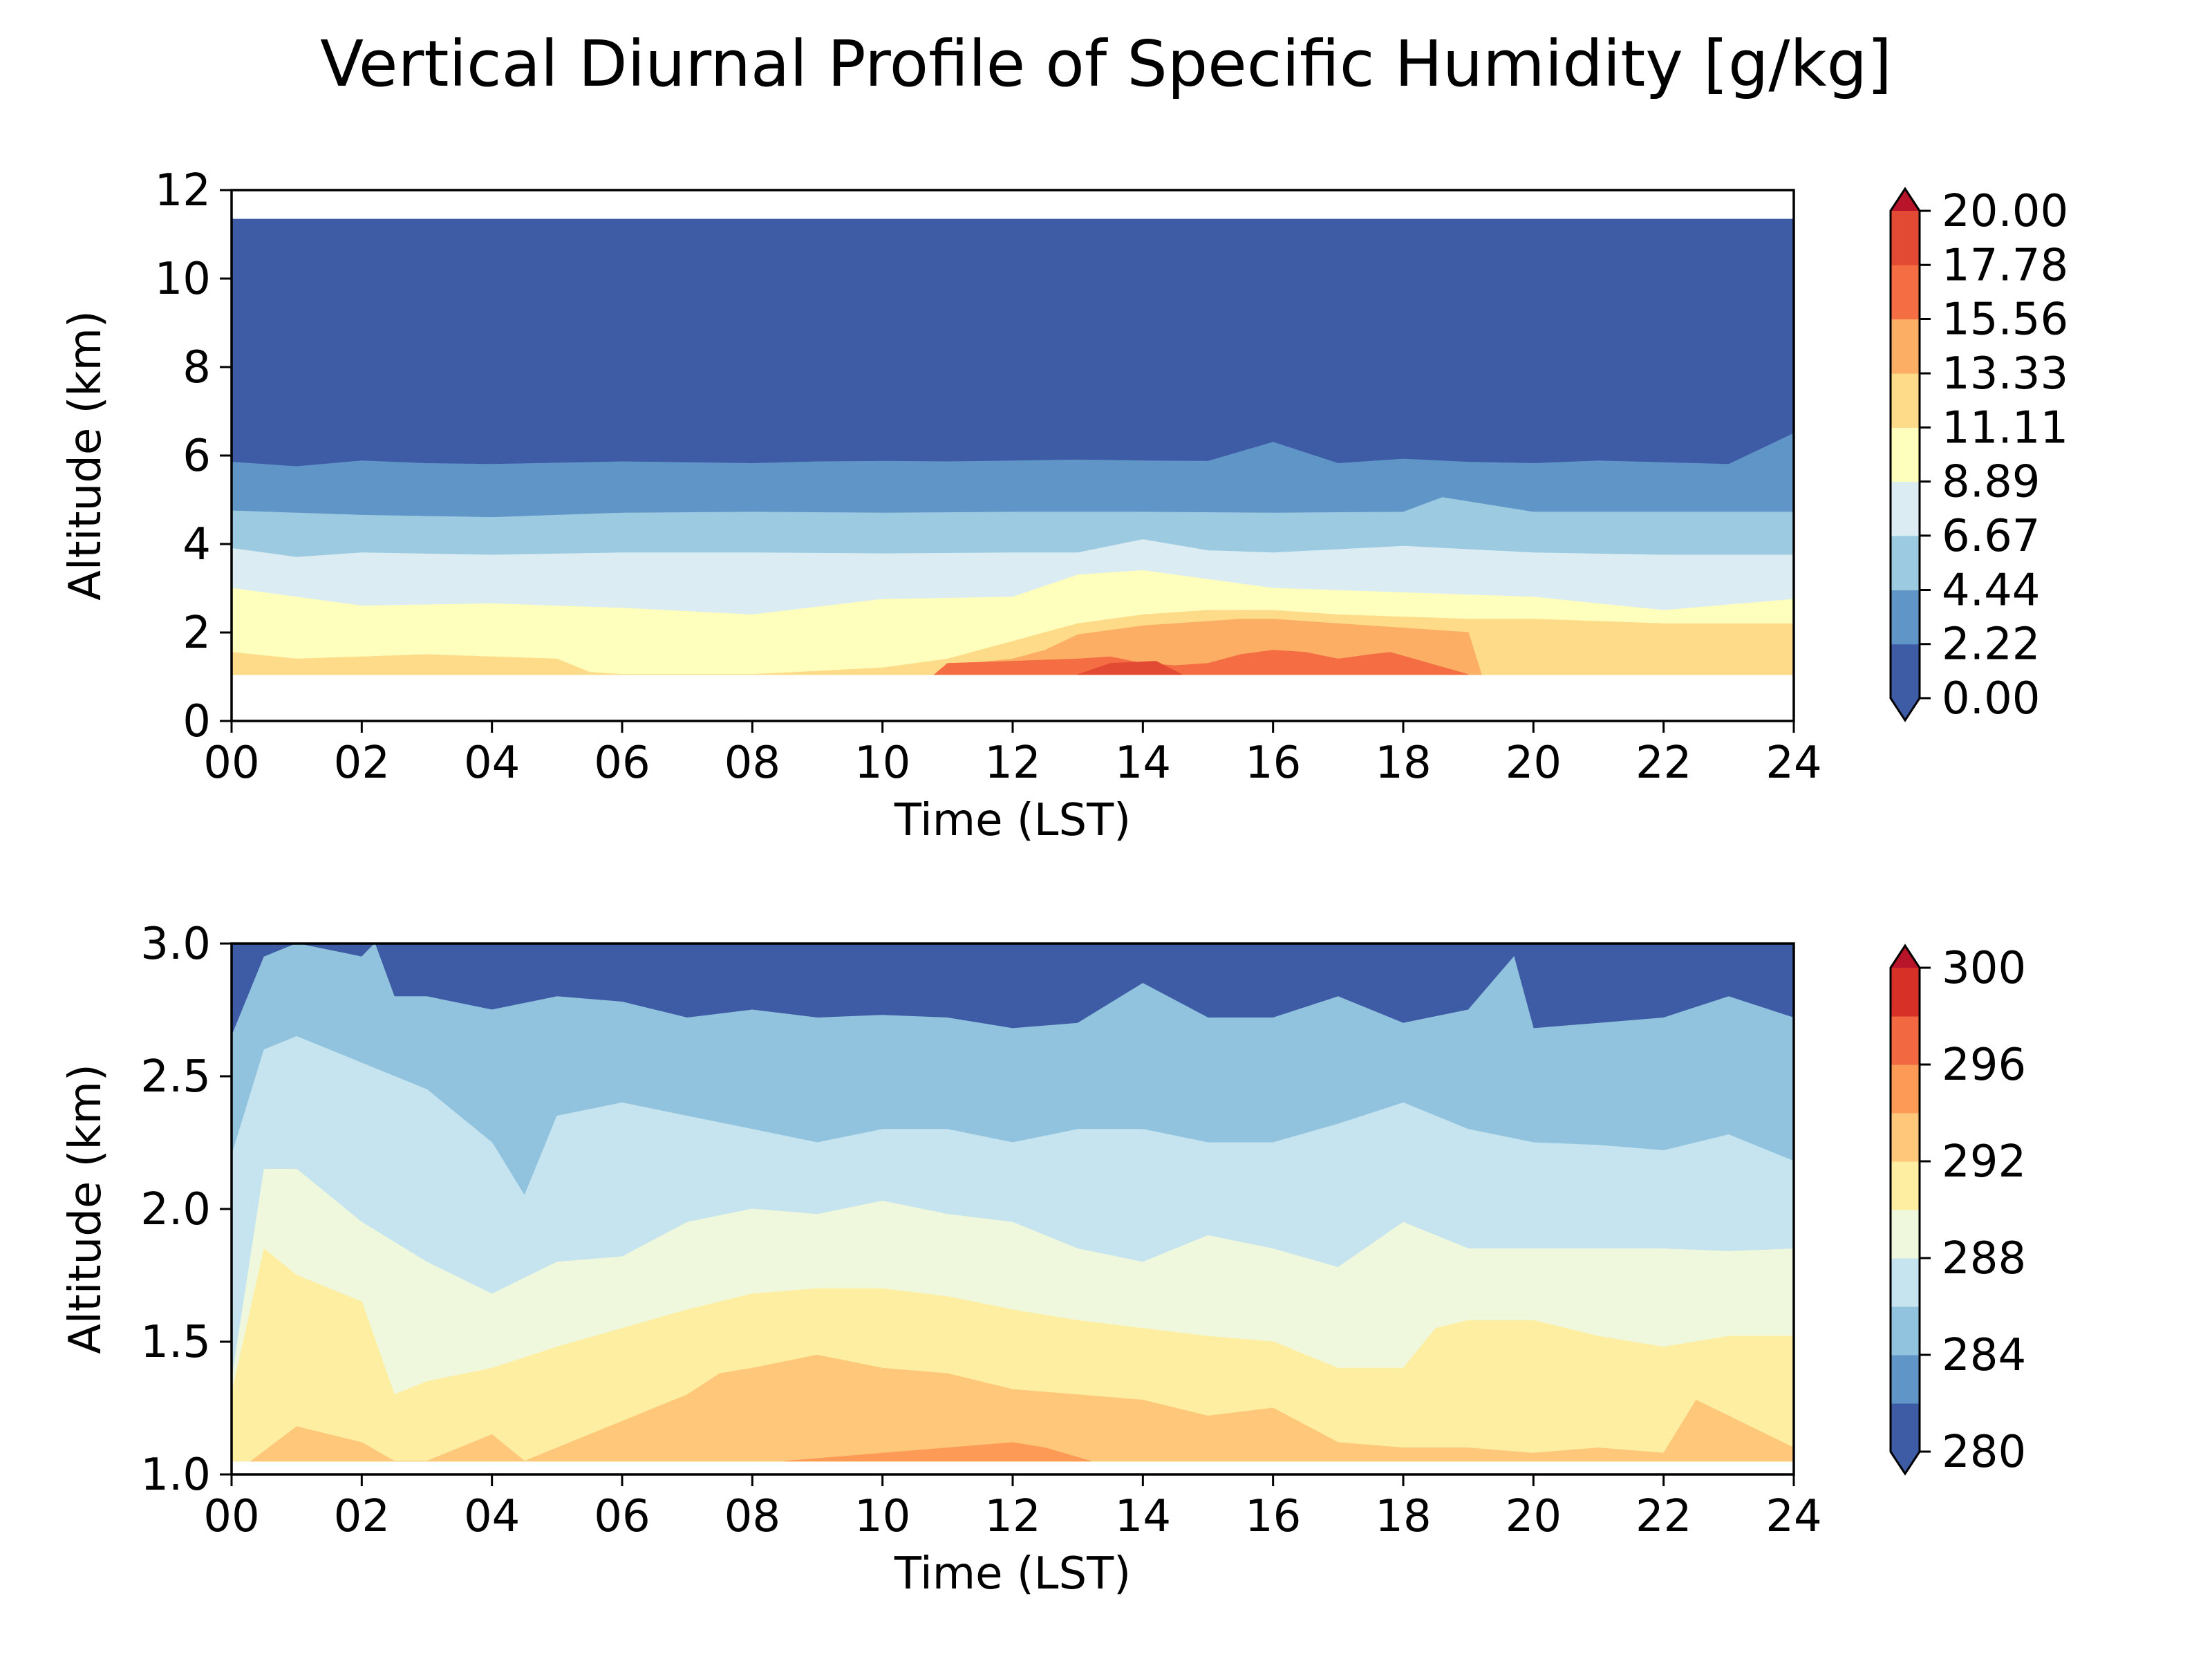  What do you see at coordinates (2005, 320) in the screenshot?
I see `colorbar-tick-label: 15.56` at bounding box center [2005, 320].